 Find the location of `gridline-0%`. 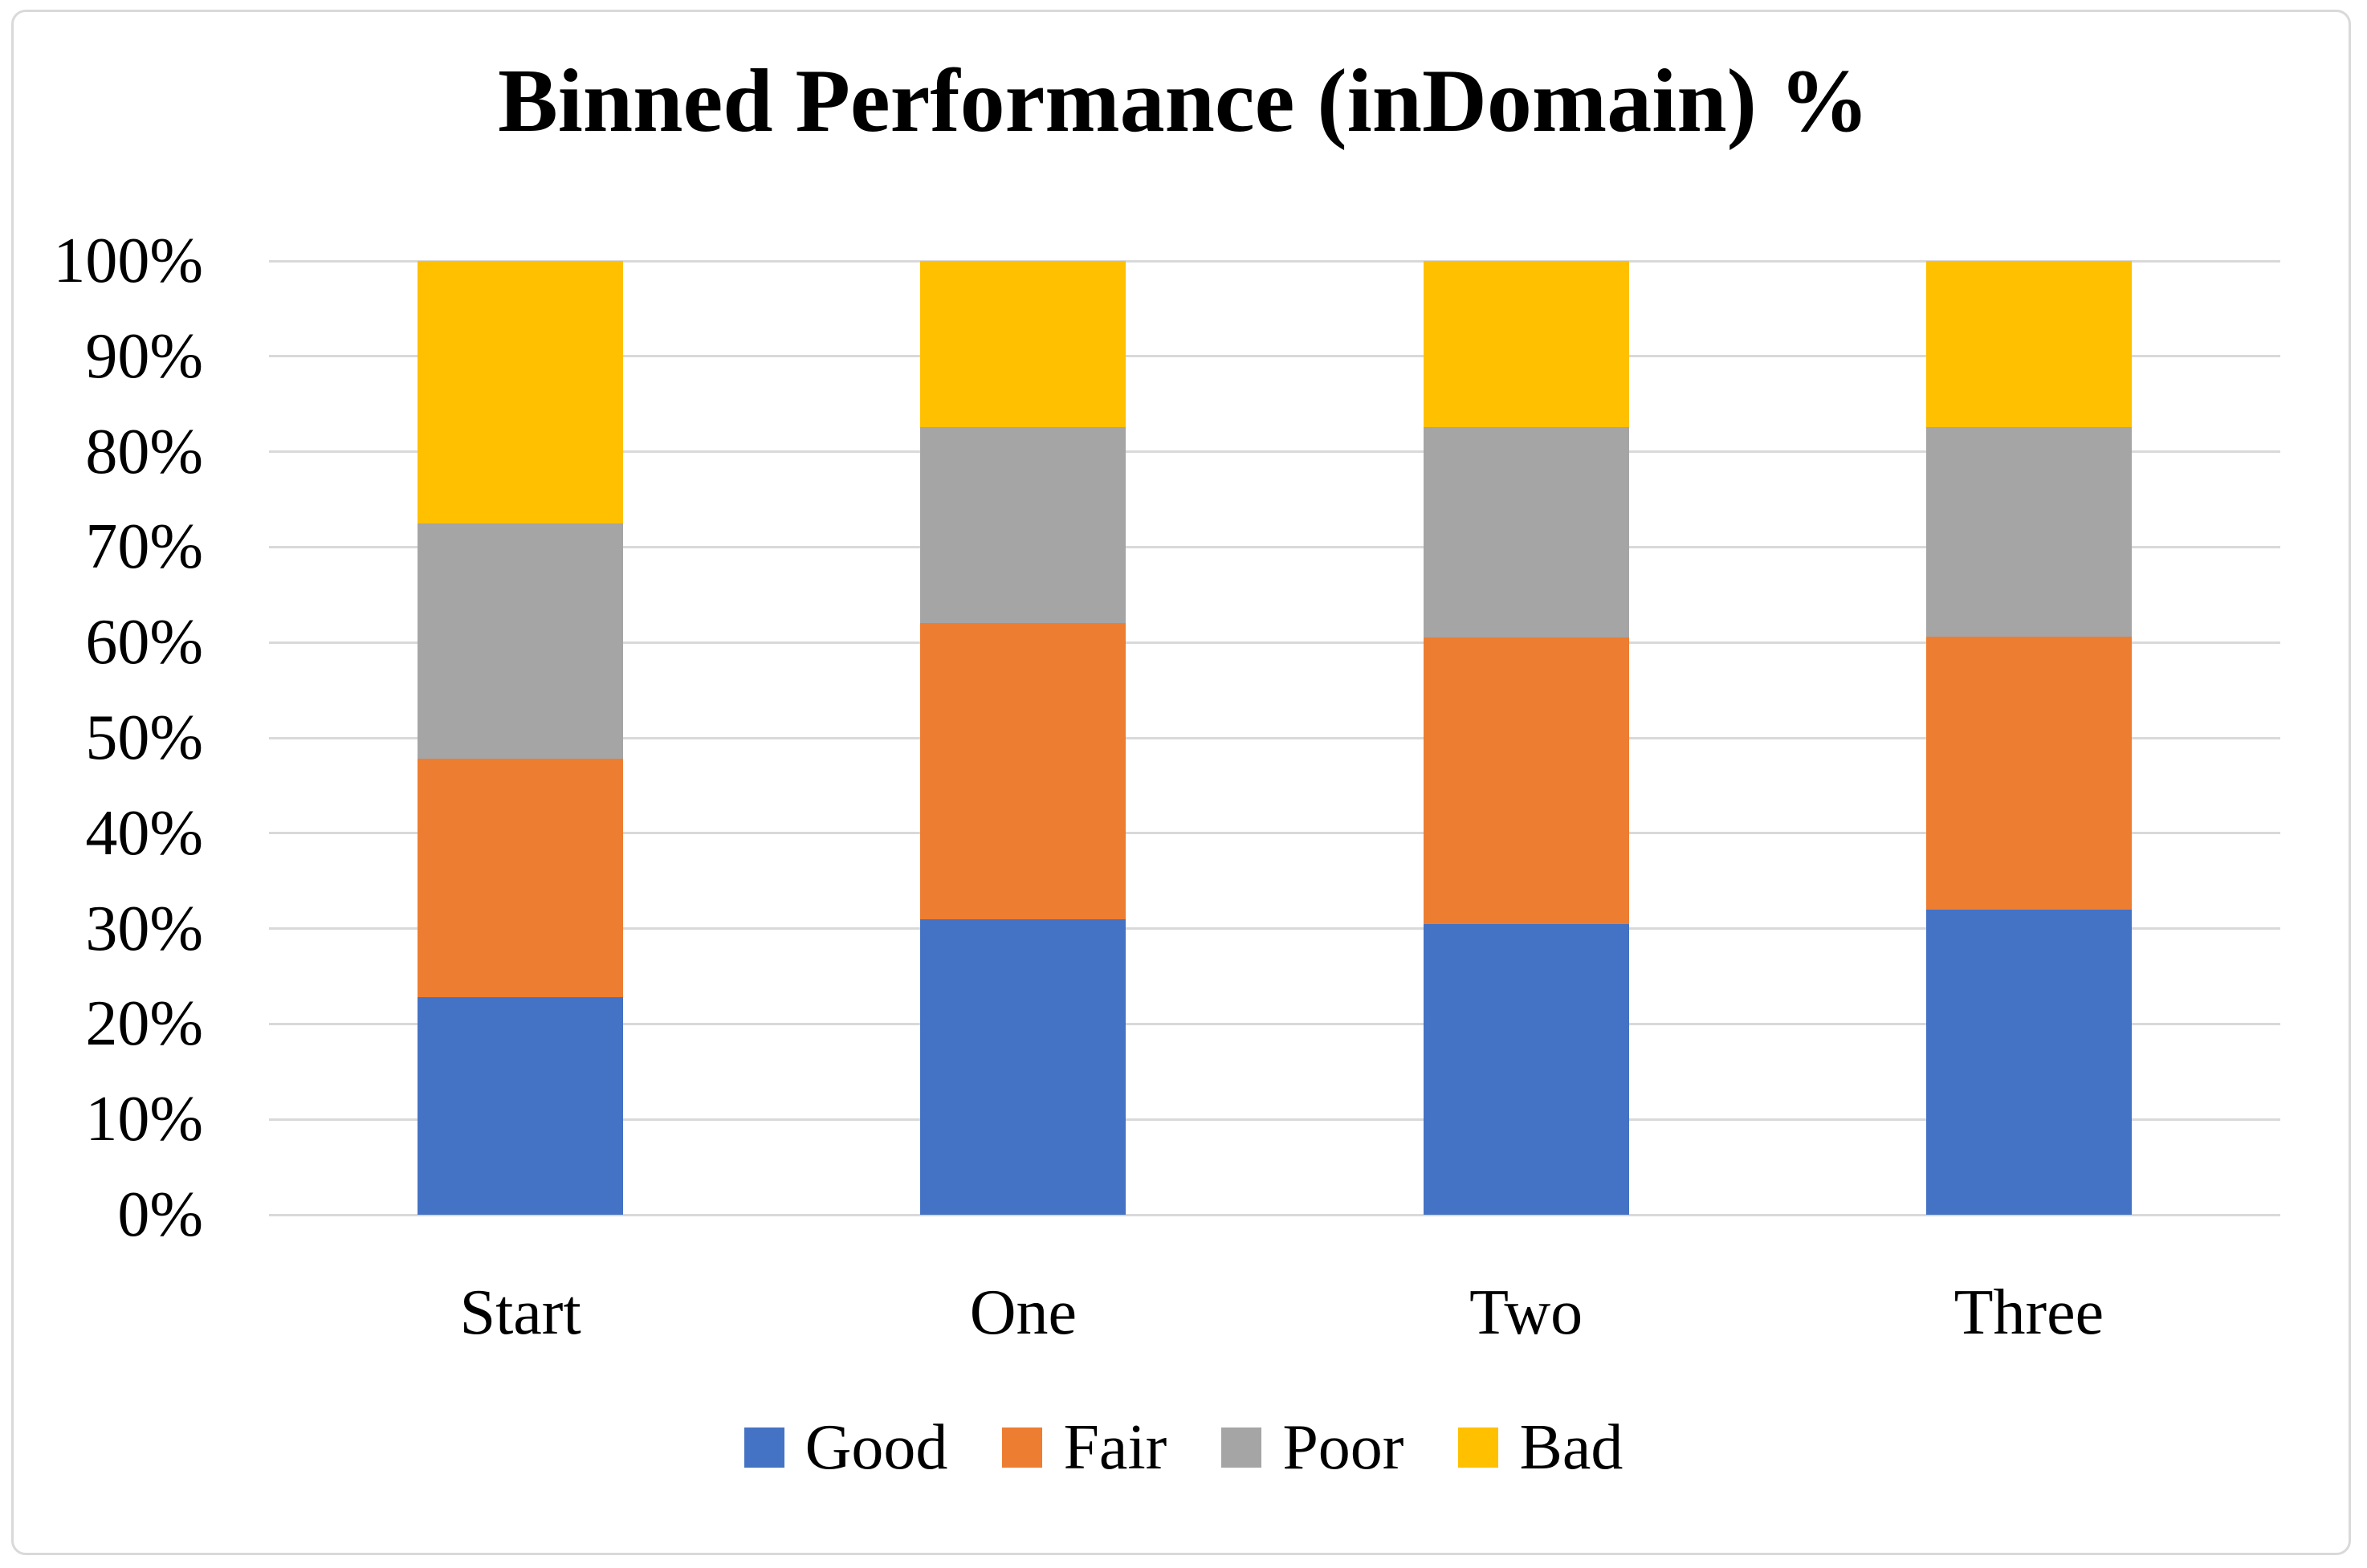

gridline-0% is located at coordinates (1274, 1214).